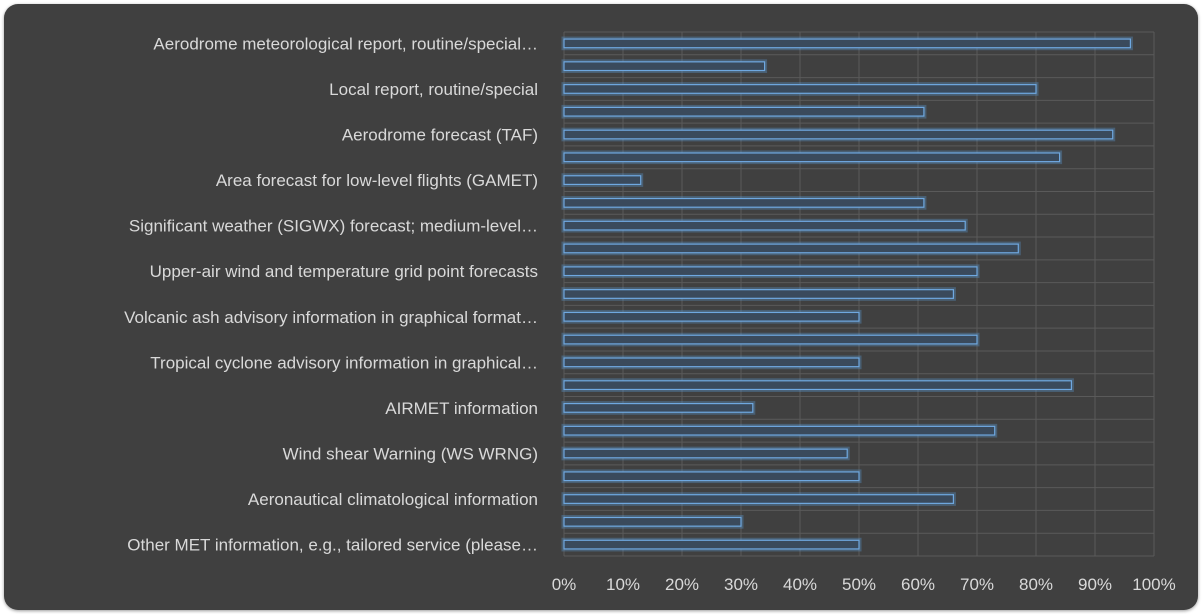 The height and width of the screenshot is (614, 1202). Describe the element at coordinates (1036, 584) in the screenshot. I see `x-tick-label: 80%` at that location.